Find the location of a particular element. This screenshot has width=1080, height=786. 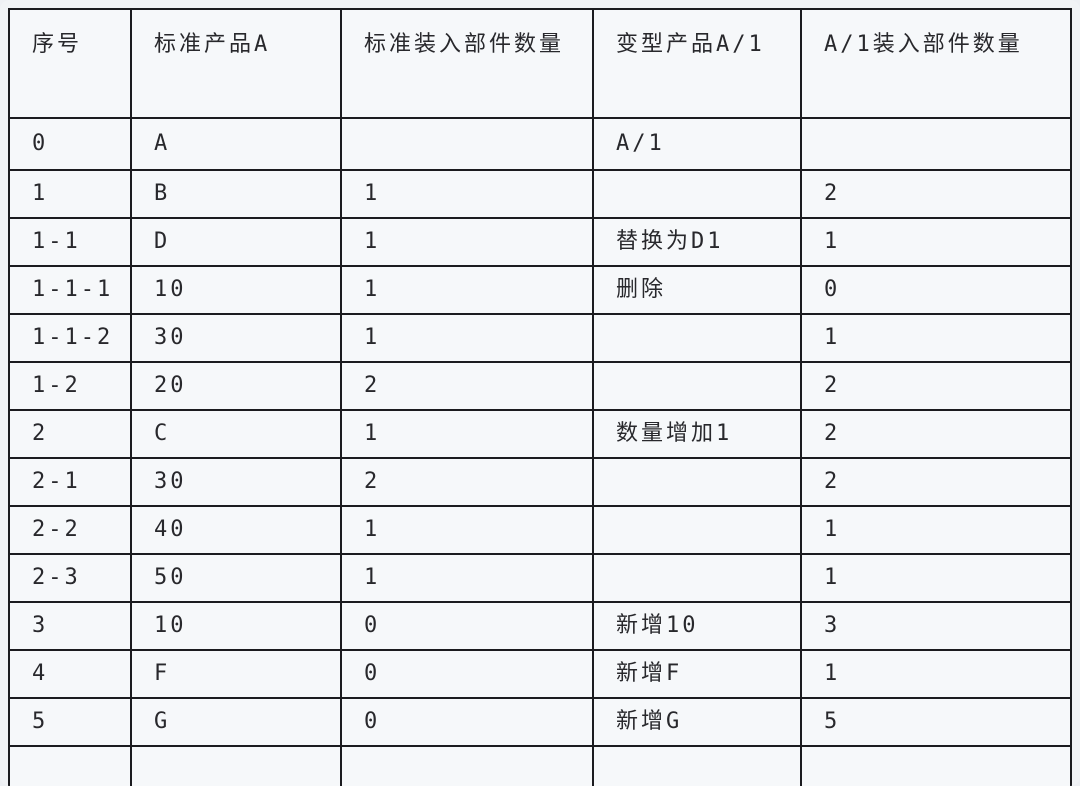

table-row: 3 10 0 新增10 3 is located at coordinates (540, 626).